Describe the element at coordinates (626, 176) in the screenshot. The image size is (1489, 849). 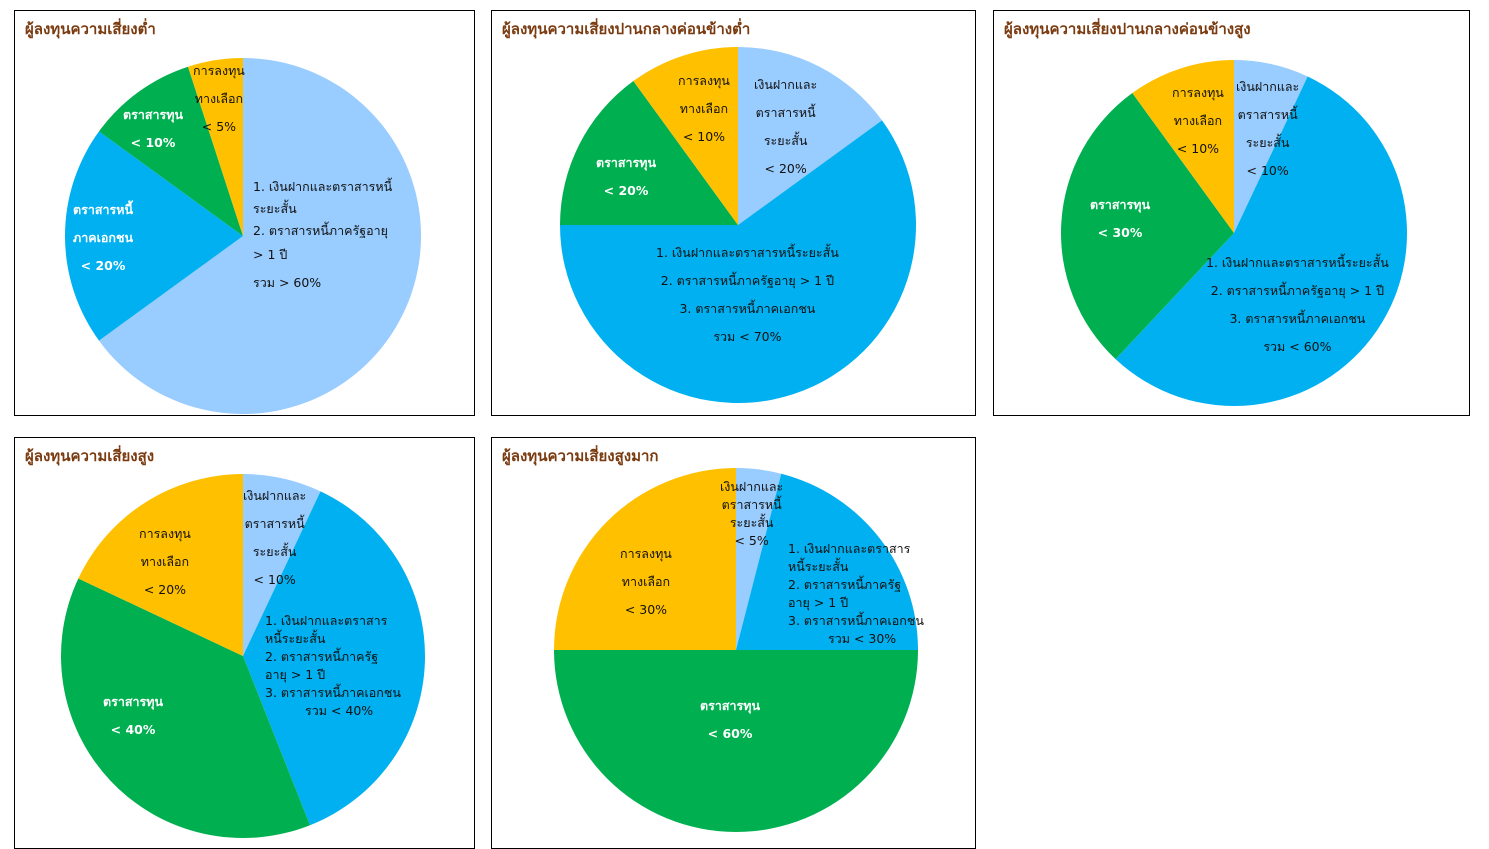
I see `slice-label-2: ตราสารทุน < 20%` at that location.